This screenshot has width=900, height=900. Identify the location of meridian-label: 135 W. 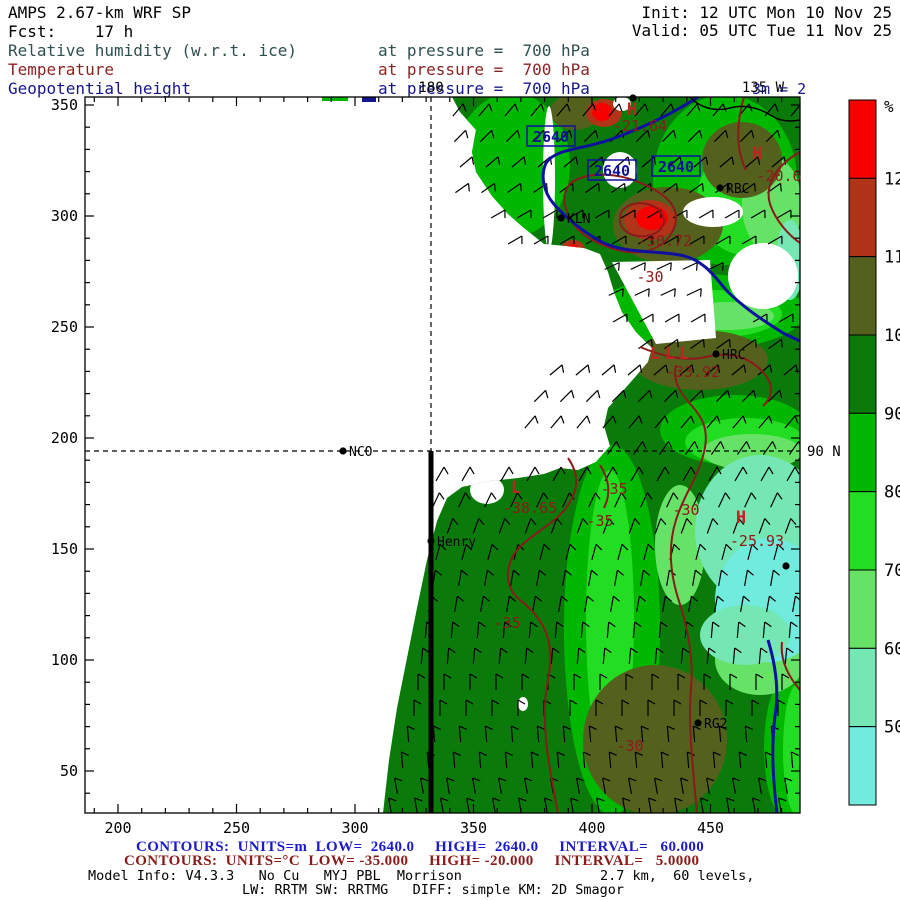
(763, 88).